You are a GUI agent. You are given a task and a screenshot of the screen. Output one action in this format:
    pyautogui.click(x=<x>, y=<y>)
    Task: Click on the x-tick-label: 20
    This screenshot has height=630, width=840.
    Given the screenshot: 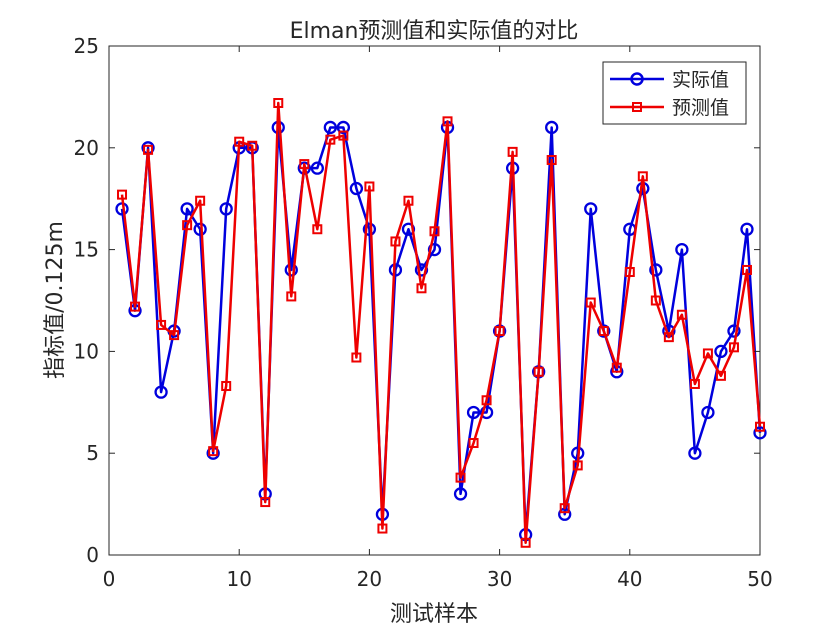 What is the action you would take?
    pyautogui.click(x=369, y=579)
    